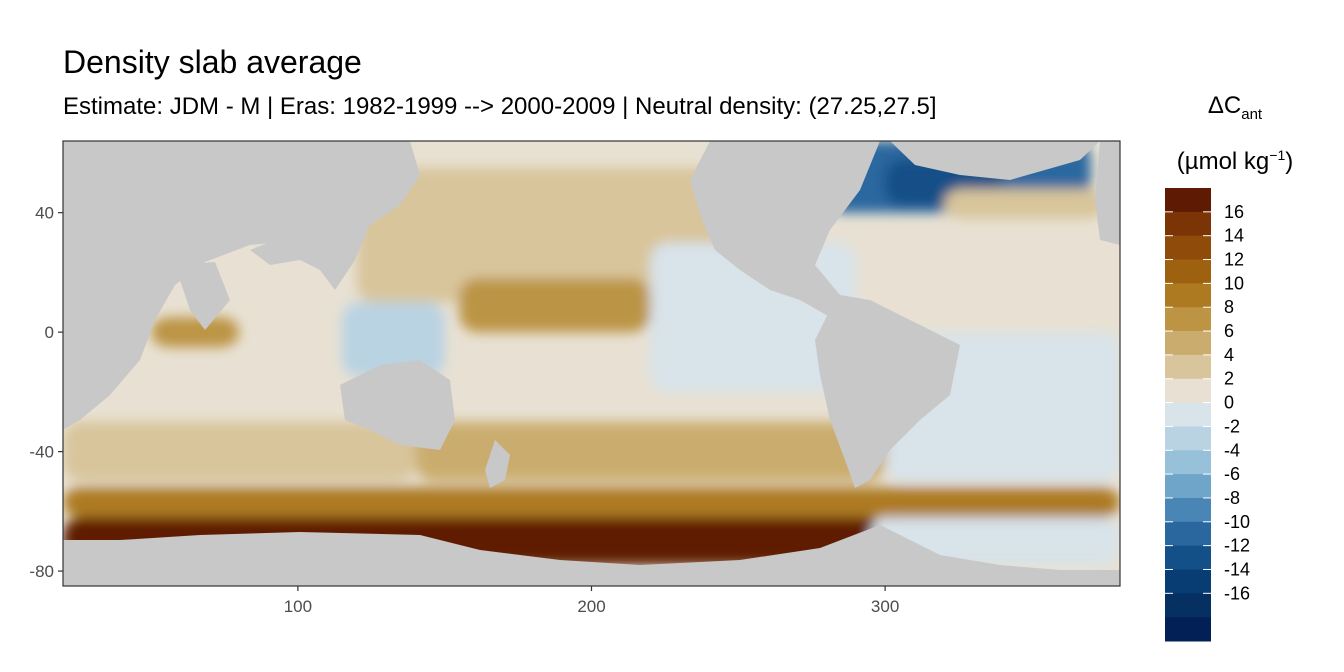 Image resolution: width=1344 pixels, height=672 pixels. I want to click on field-arabian-sea, so click(195, 332).